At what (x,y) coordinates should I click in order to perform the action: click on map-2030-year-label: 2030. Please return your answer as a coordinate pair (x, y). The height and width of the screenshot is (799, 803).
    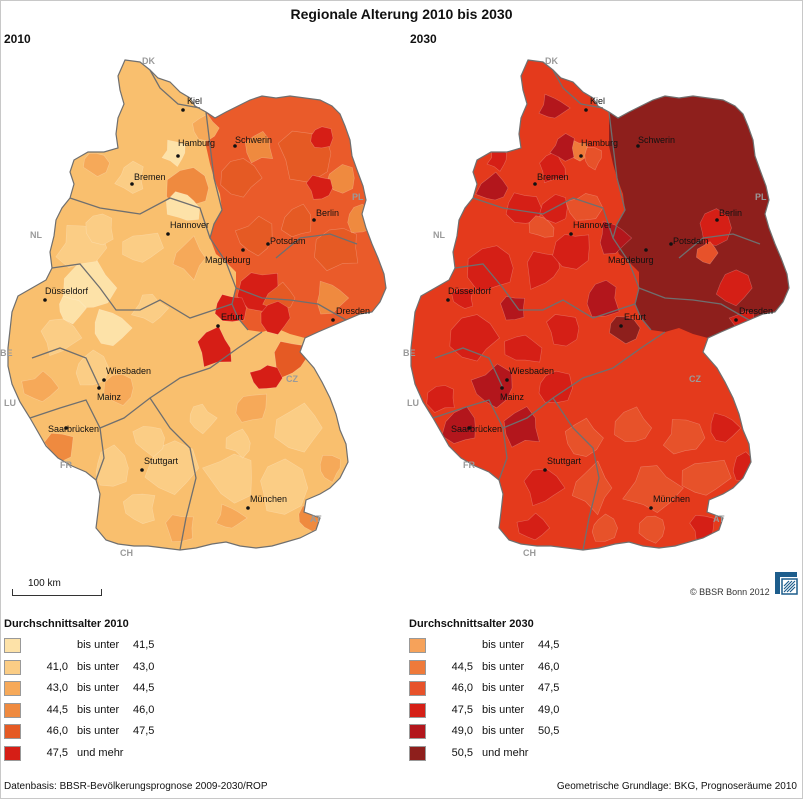
    Looking at the image, I should click on (423, 39).